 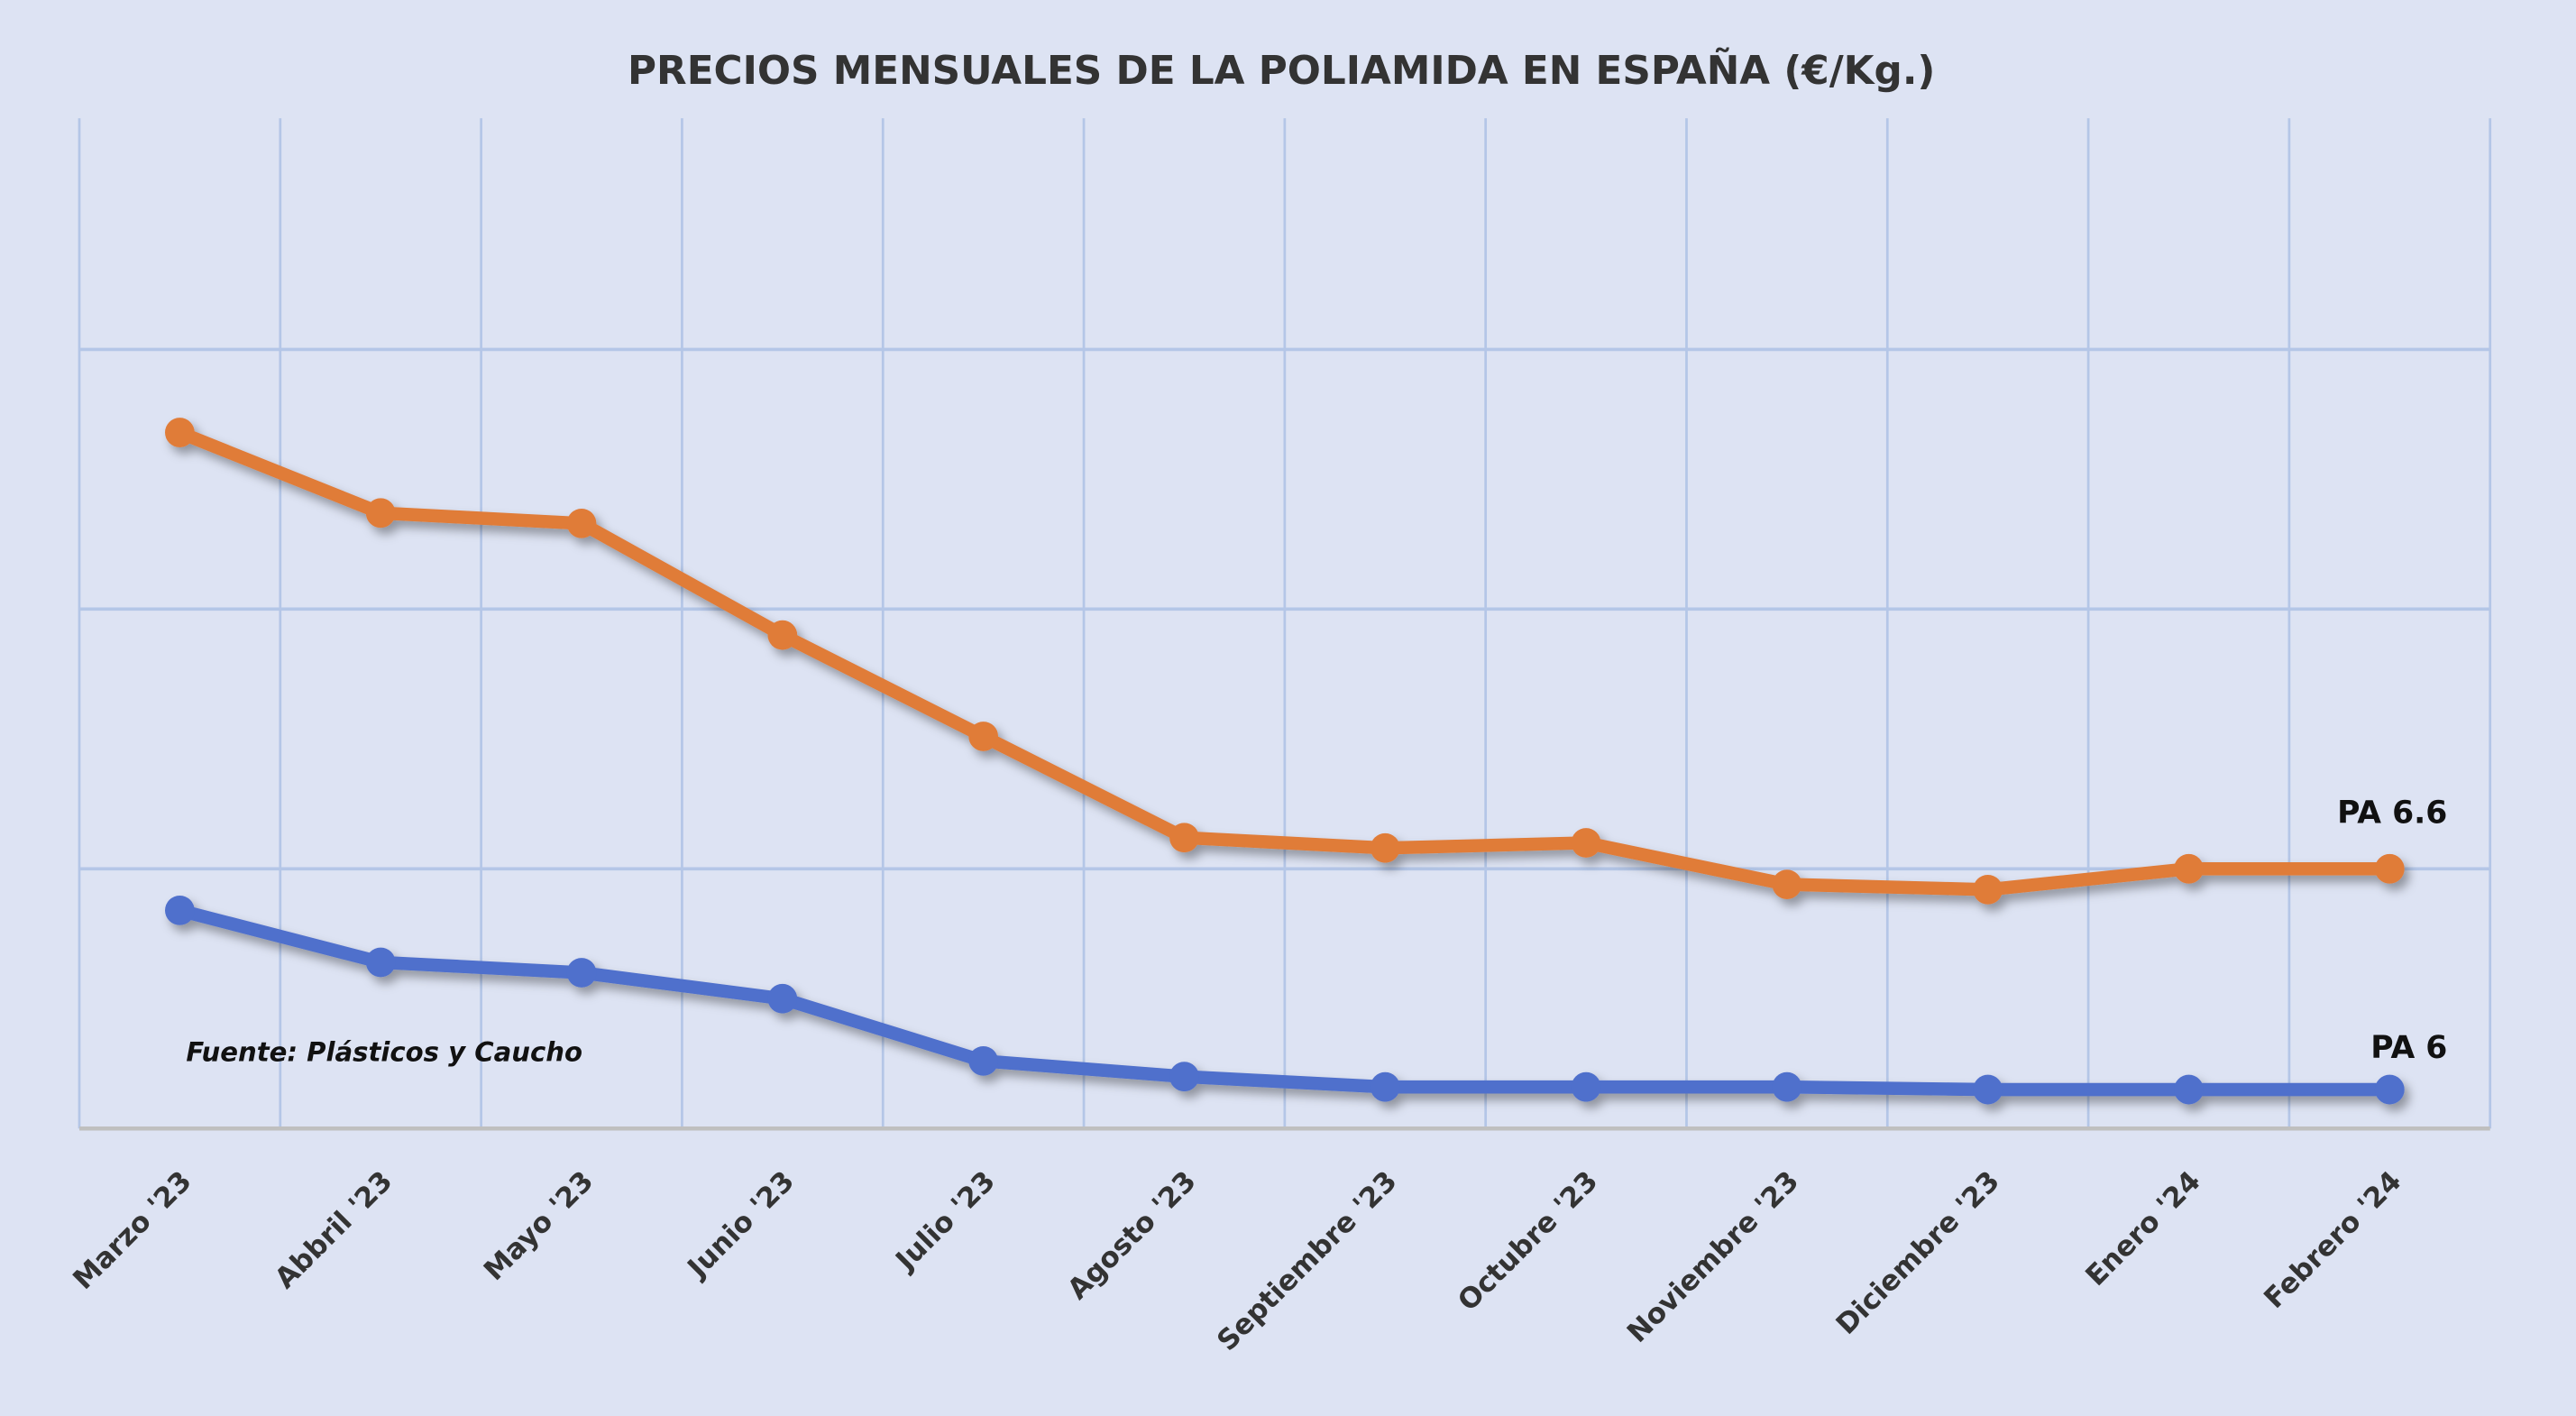 What do you see at coordinates (2392, 813) in the screenshot?
I see `series-label-pa66: PA 6.6` at bounding box center [2392, 813].